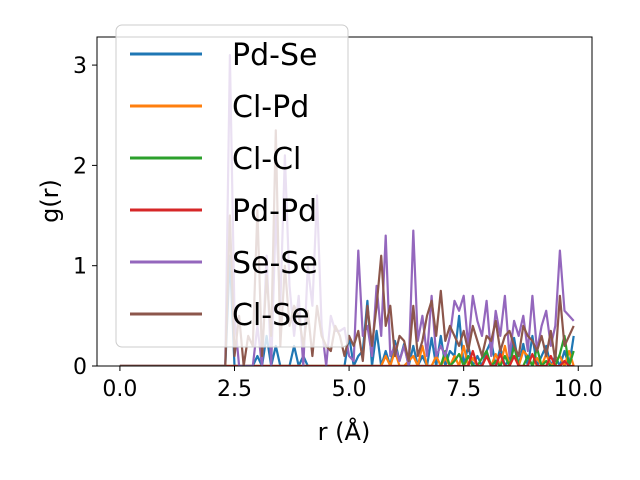 The image size is (640, 480). What do you see at coordinates (274, 55) in the screenshot?
I see `legend-label: Pd-Se` at bounding box center [274, 55].